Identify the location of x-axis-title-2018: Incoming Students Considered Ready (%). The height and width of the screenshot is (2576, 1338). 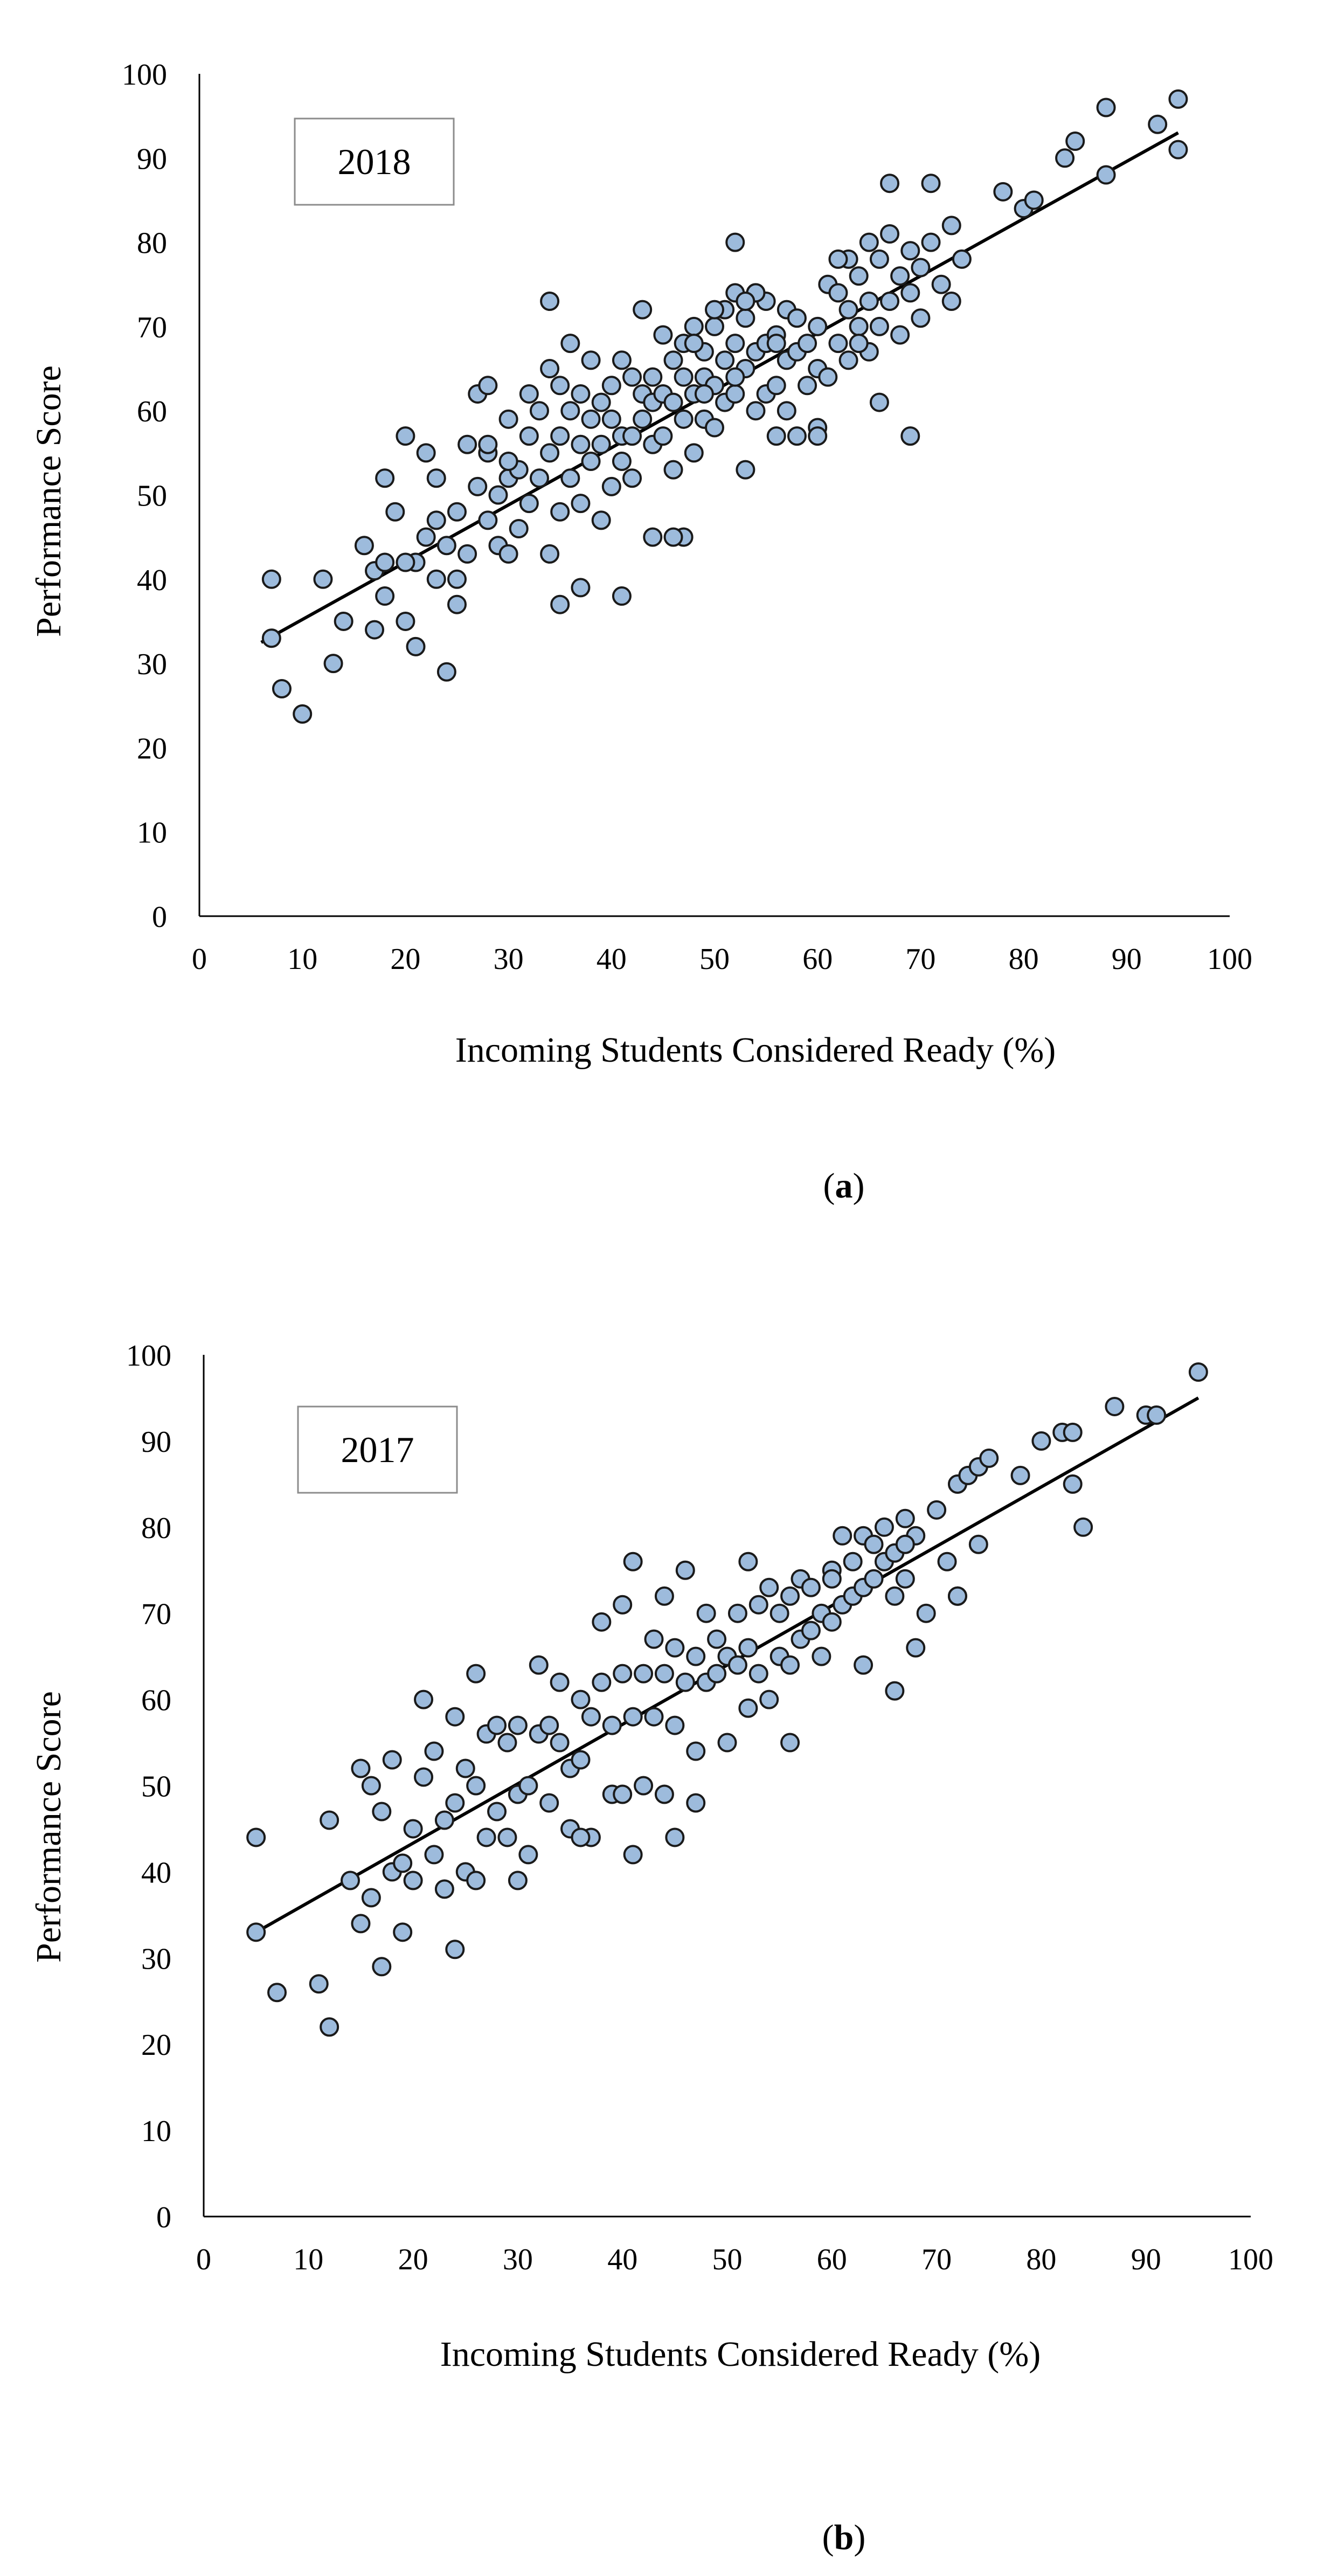
(755, 1050).